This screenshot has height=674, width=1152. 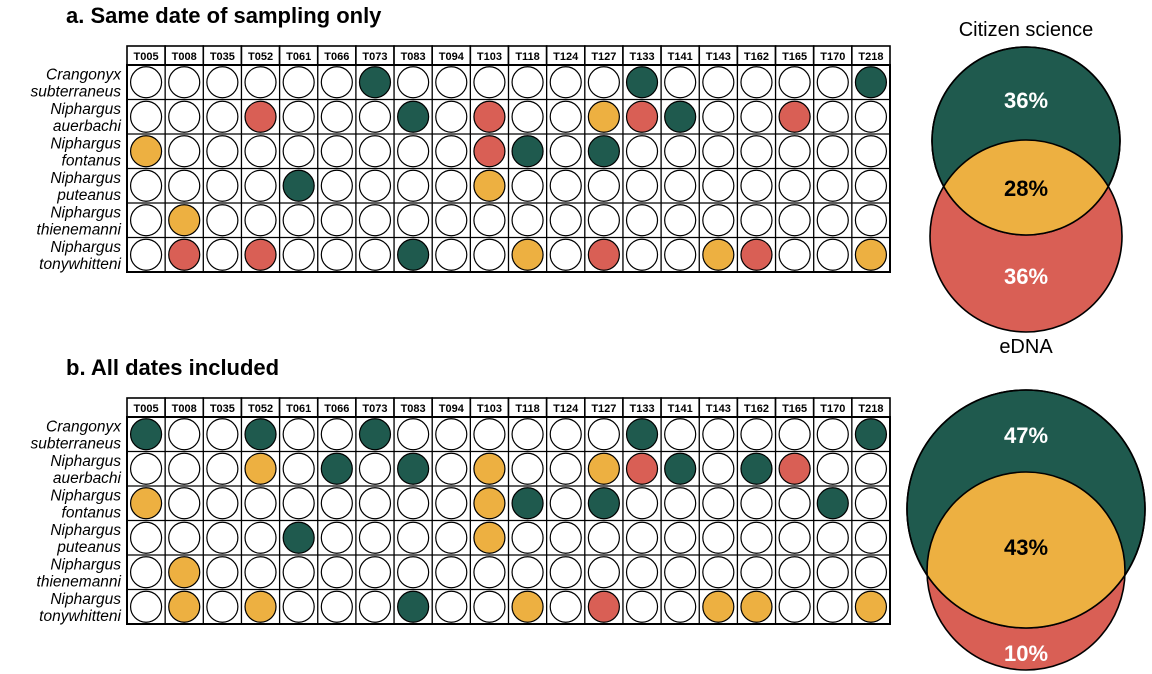 I want to click on species-epithet-label: auerbachi, so click(x=87, y=126).